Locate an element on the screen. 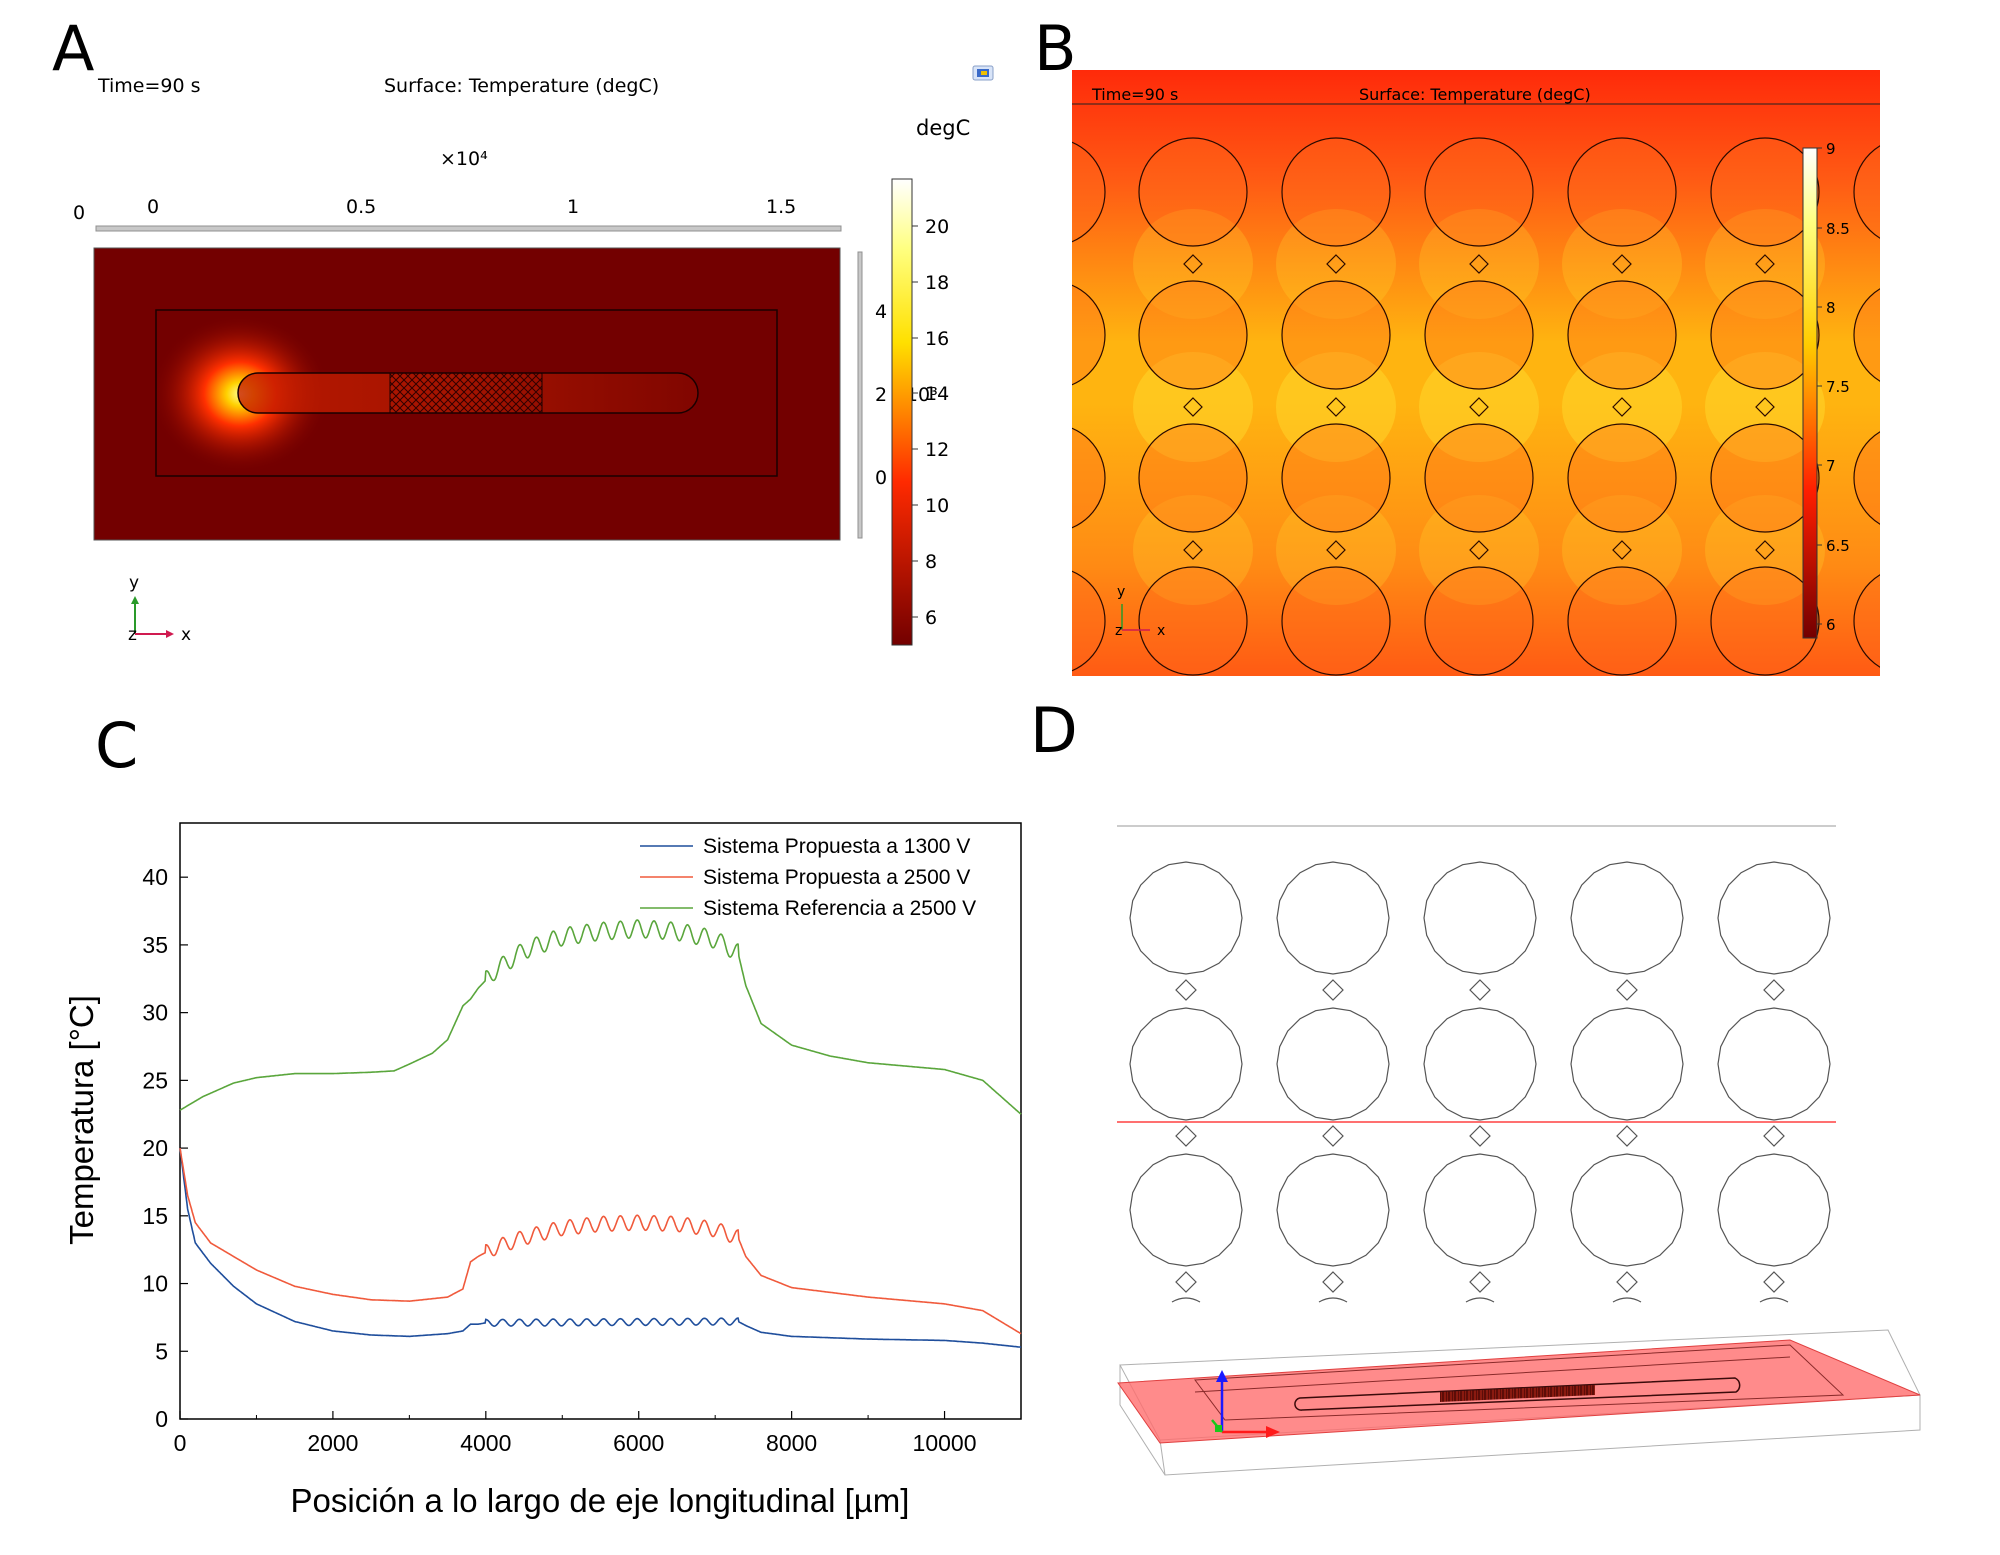 This screenshot has width=2000, height=1555. panel-b-colorbar-label: 6 is located at coordinates (1831, 625).